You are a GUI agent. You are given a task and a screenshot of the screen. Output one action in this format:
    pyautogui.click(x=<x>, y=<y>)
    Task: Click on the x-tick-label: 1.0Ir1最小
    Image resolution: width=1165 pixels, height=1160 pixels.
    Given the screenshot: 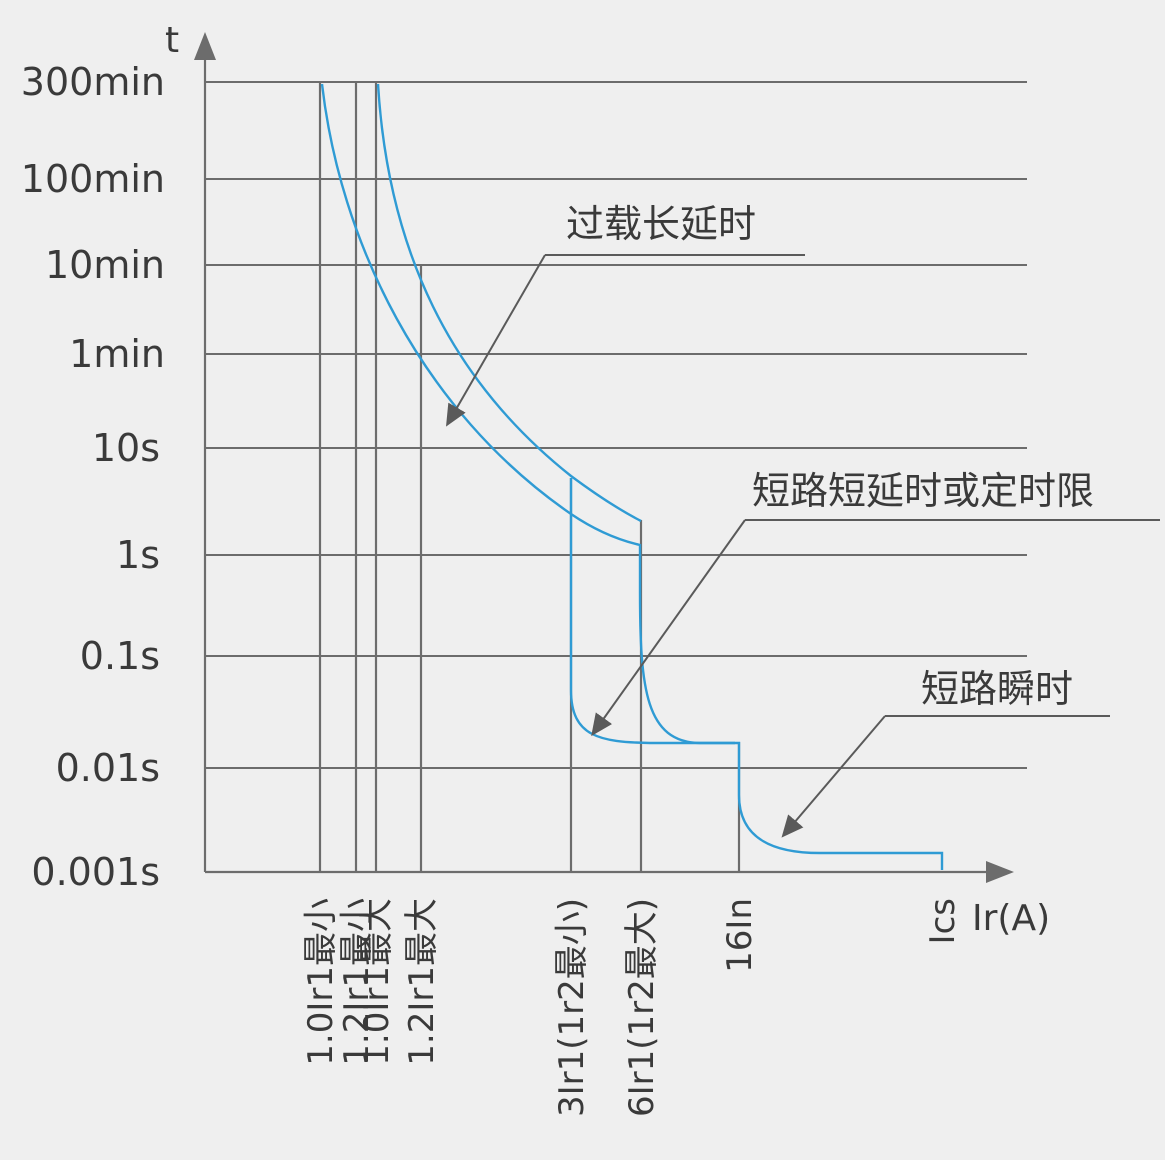 What is the action you would take?
    pyautogui.click(x=321, y=982)
    